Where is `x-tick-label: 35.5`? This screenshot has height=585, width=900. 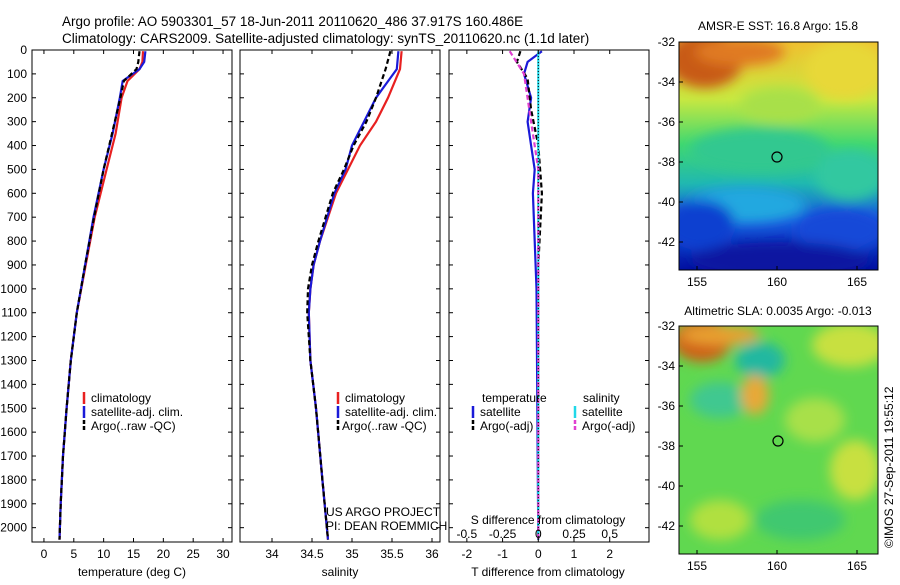 x-tick-label: 35.5 is located at coordinates (392, 554).